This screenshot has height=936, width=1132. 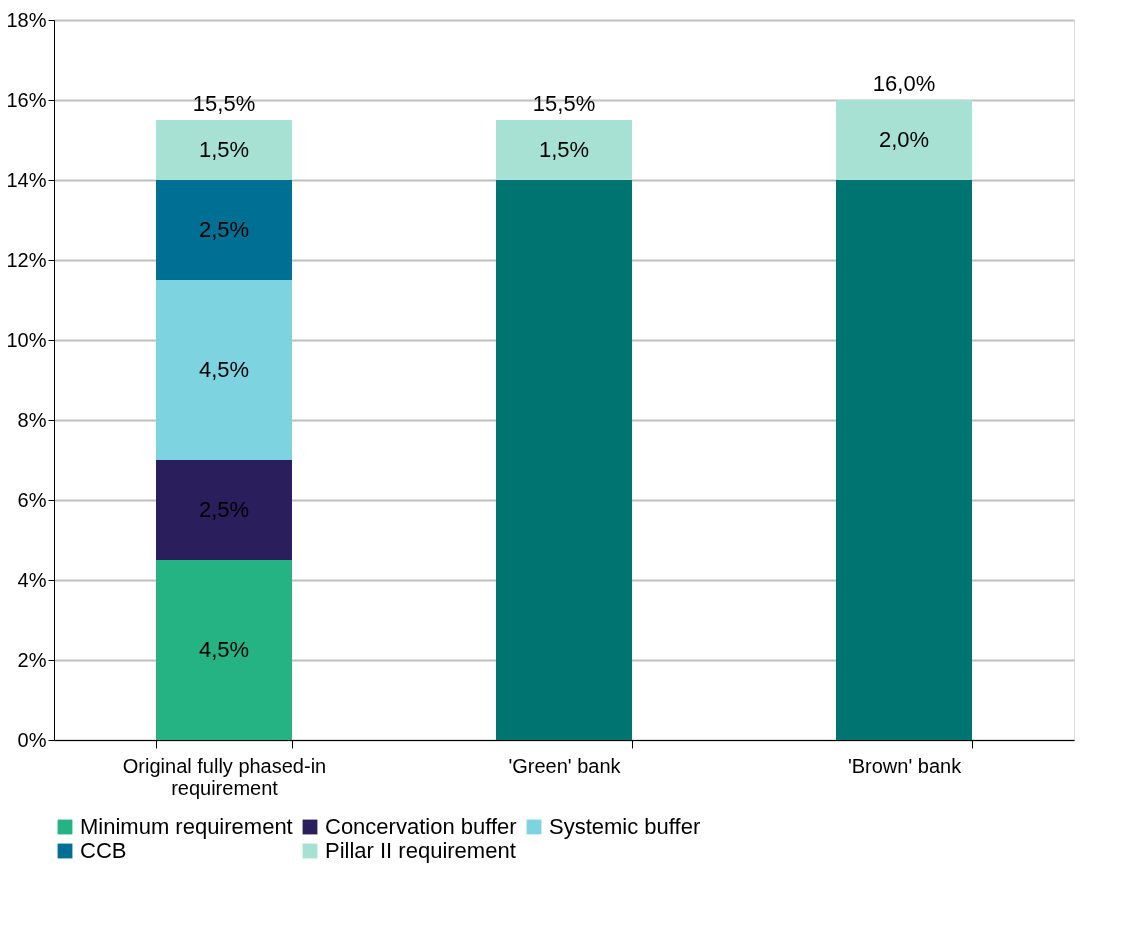 I want to click on legend-label: Minimum requirement, so click(x=186, y=826).